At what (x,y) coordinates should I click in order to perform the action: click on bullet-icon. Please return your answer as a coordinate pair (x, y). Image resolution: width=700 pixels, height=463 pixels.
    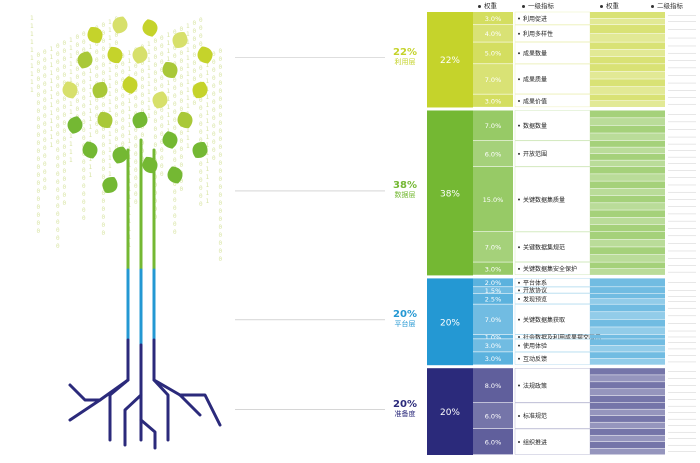
    Looking at the image, I should click on (479, 6).